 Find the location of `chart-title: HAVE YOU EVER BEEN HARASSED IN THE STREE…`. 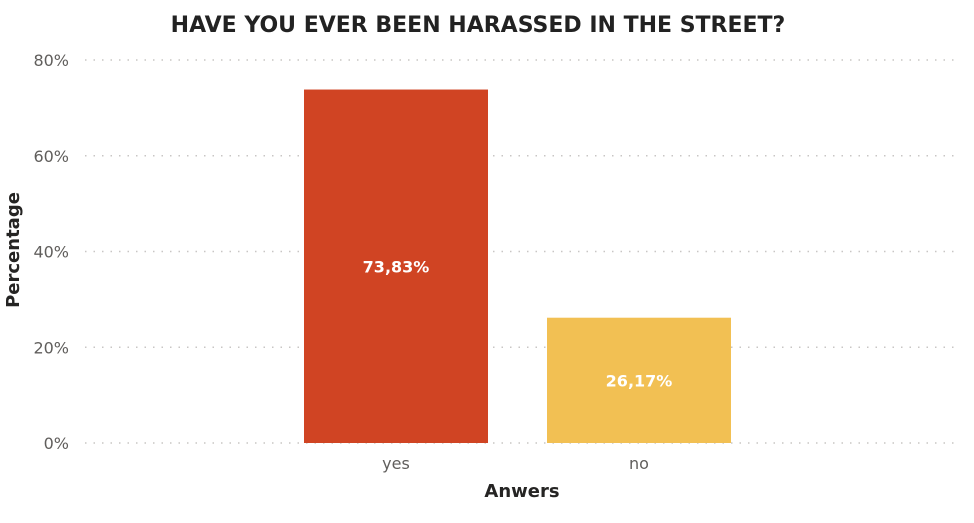

chart-title: HAVE YOU EVER BEEN HARASSED IN THE STREE… is located at coordinates (478, 25).